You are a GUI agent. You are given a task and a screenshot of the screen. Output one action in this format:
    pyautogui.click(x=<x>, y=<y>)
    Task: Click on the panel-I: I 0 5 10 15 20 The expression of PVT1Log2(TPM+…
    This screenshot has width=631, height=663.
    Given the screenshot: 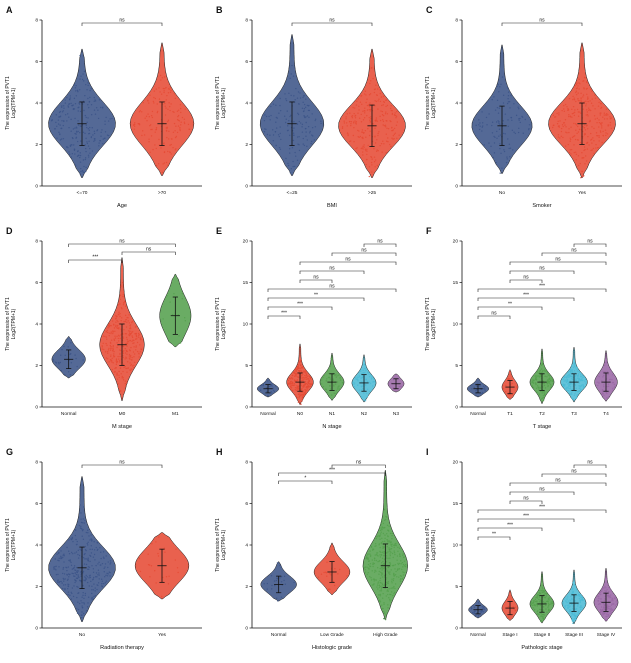 What is the action you would take?
    pyautogui.click(x=523, y=549)
    